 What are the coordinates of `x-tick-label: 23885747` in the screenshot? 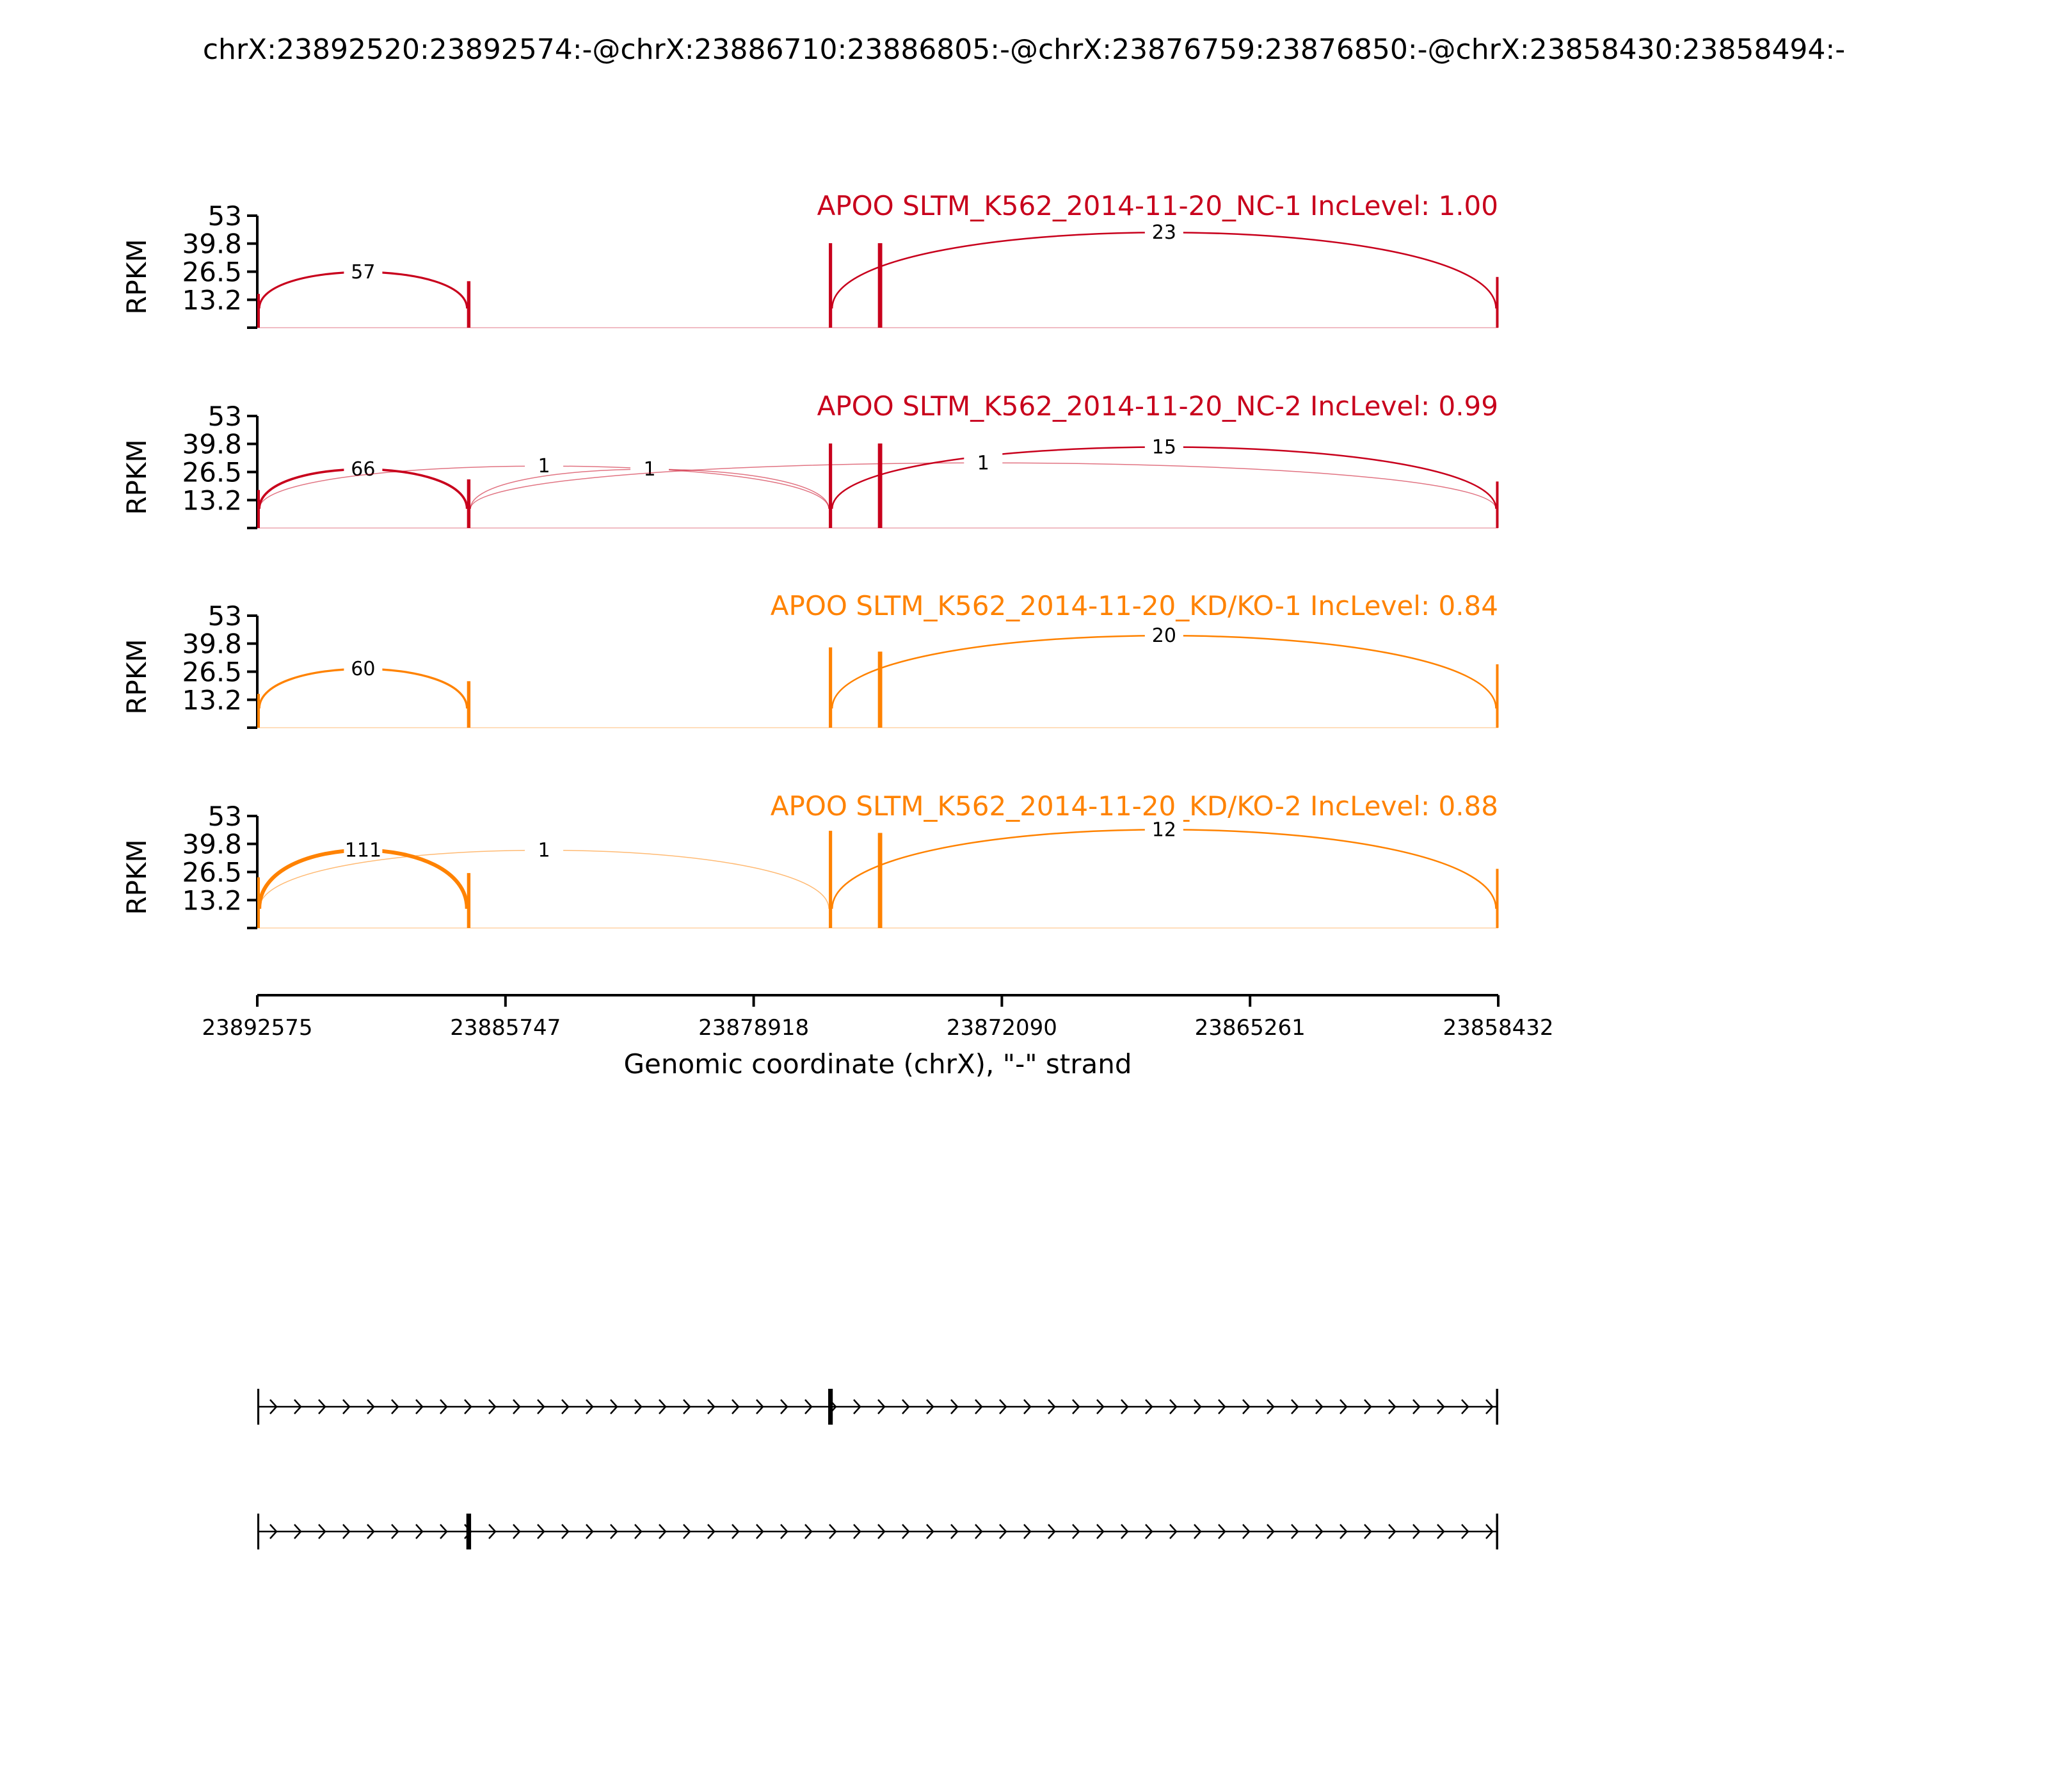 It's located at (505, 1028).